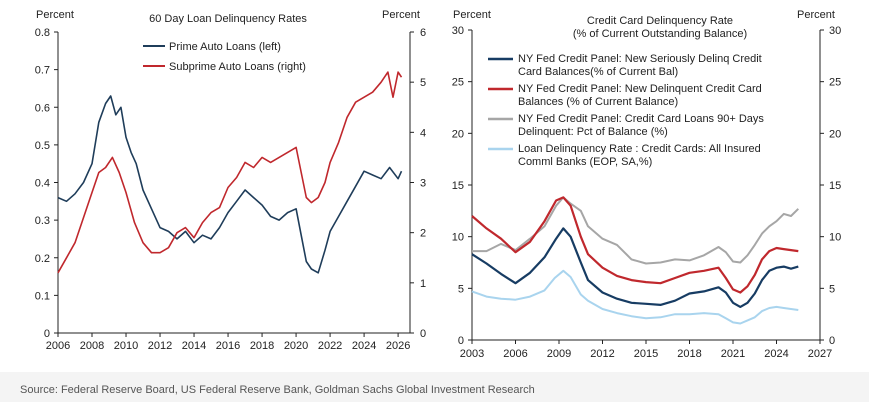  I want to click on left-chart-left-tick-label: 0.4, so click(42, 184).